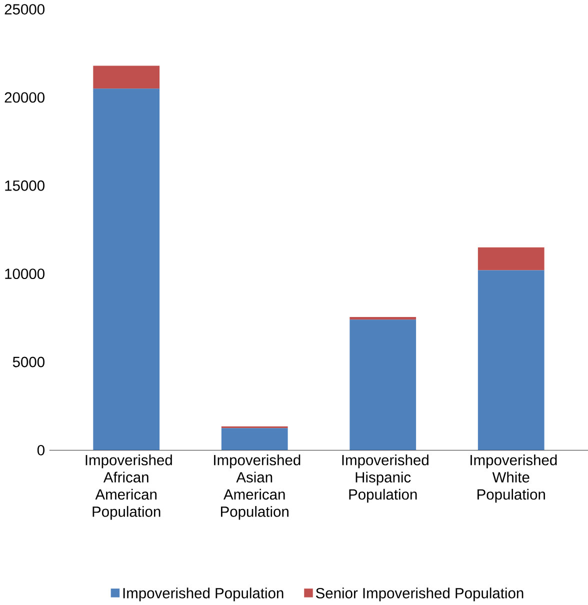  Describe the element at coordinates (40, 450) in the screenshot. I see `y-tick-label: 0` at that location.